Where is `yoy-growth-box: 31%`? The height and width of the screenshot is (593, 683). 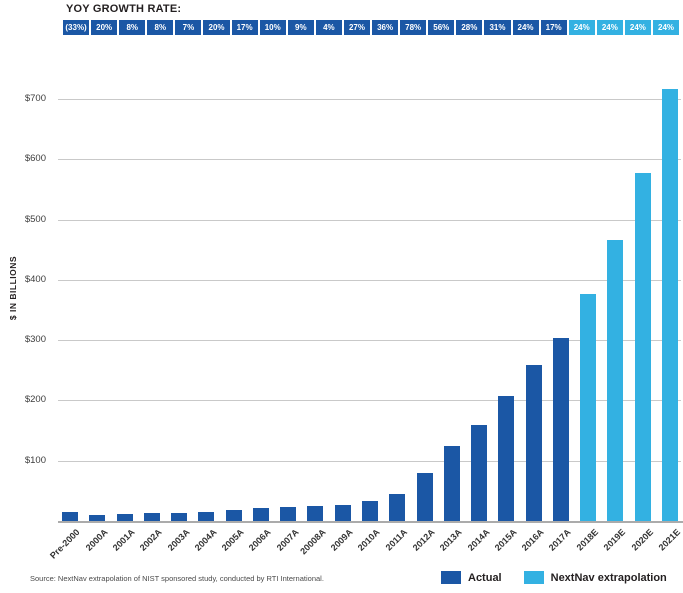
yoy-growth-box: 31% is located at coordinates (497, 27).